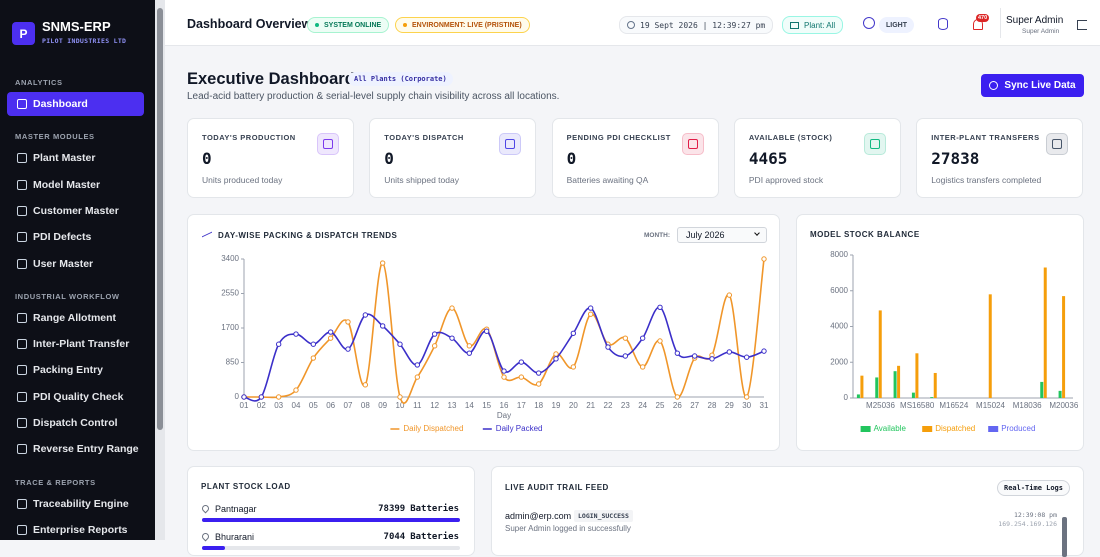 The width and height of the screenshot is (1100, 557). What do you see at coordinates (233, 362) in the screenshot?
I see `y-tick-label: 850` at bounding box center [233, 362].